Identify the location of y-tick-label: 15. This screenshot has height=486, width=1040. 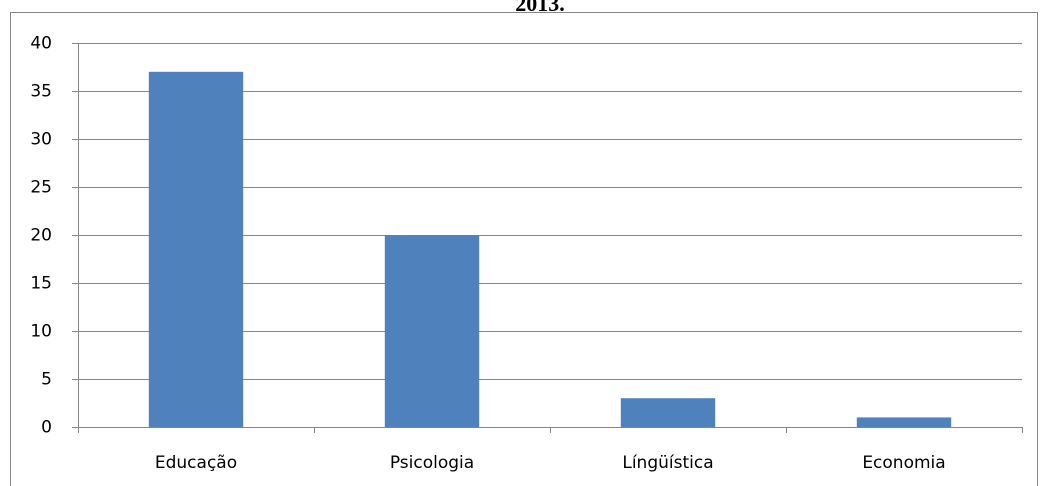
(41, 284).